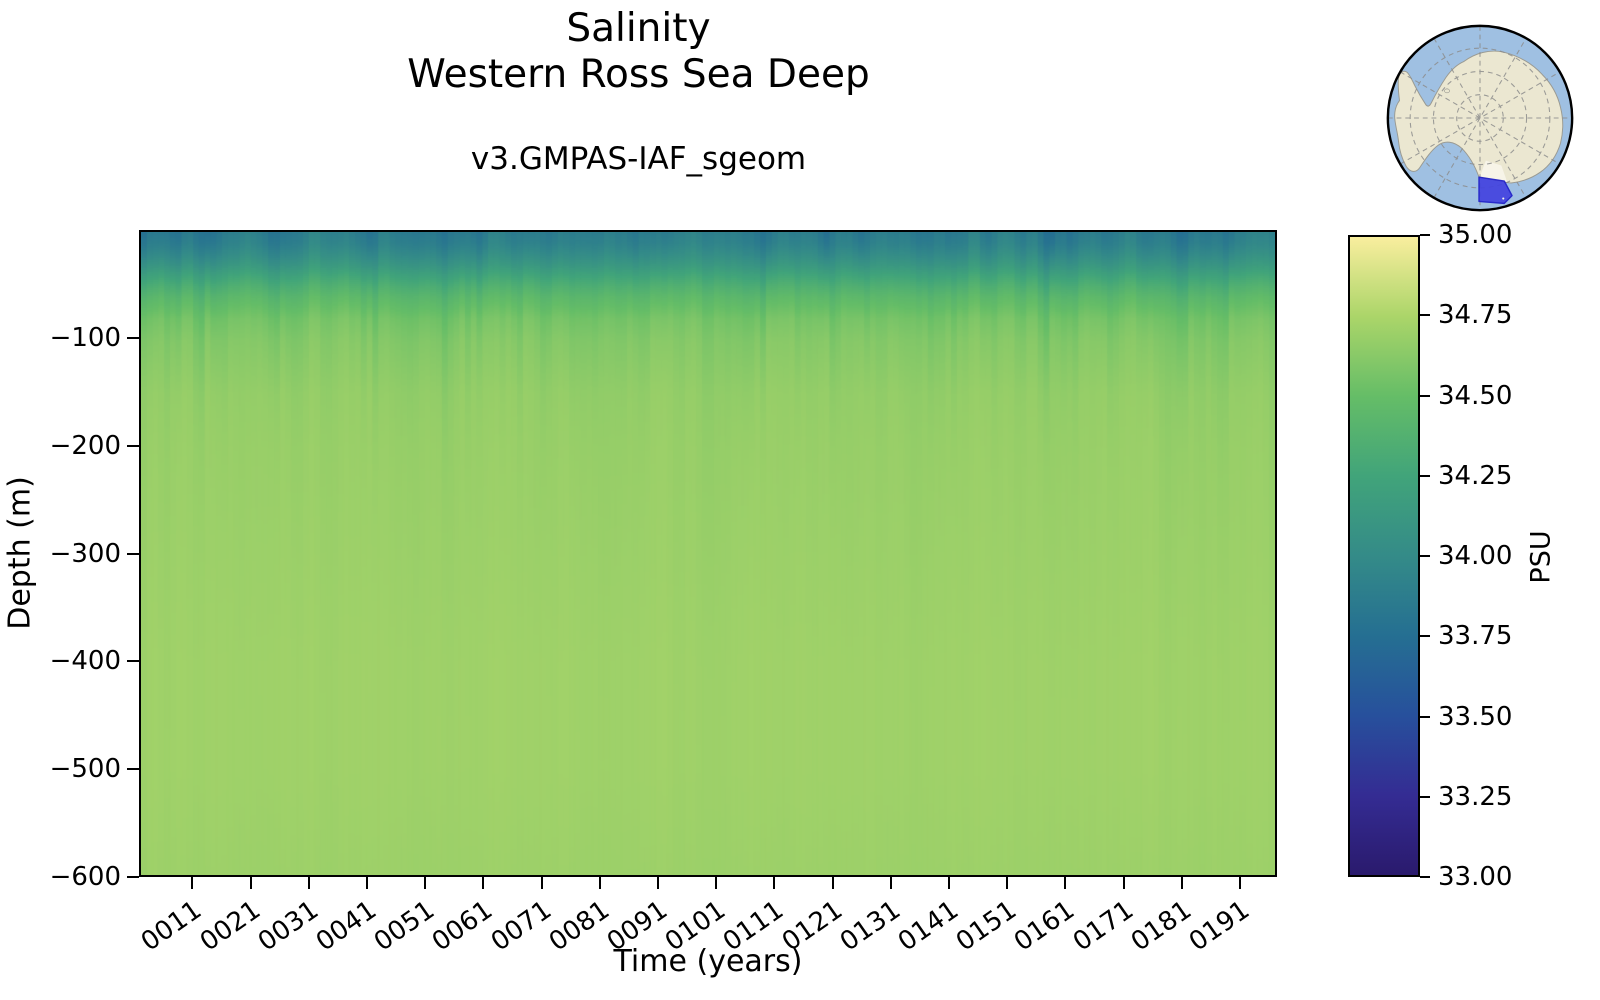  What do you see at coordinates (85, 337) in the screenshot?
I see `y-tick-label: −100` at bounding box center [85, 337].